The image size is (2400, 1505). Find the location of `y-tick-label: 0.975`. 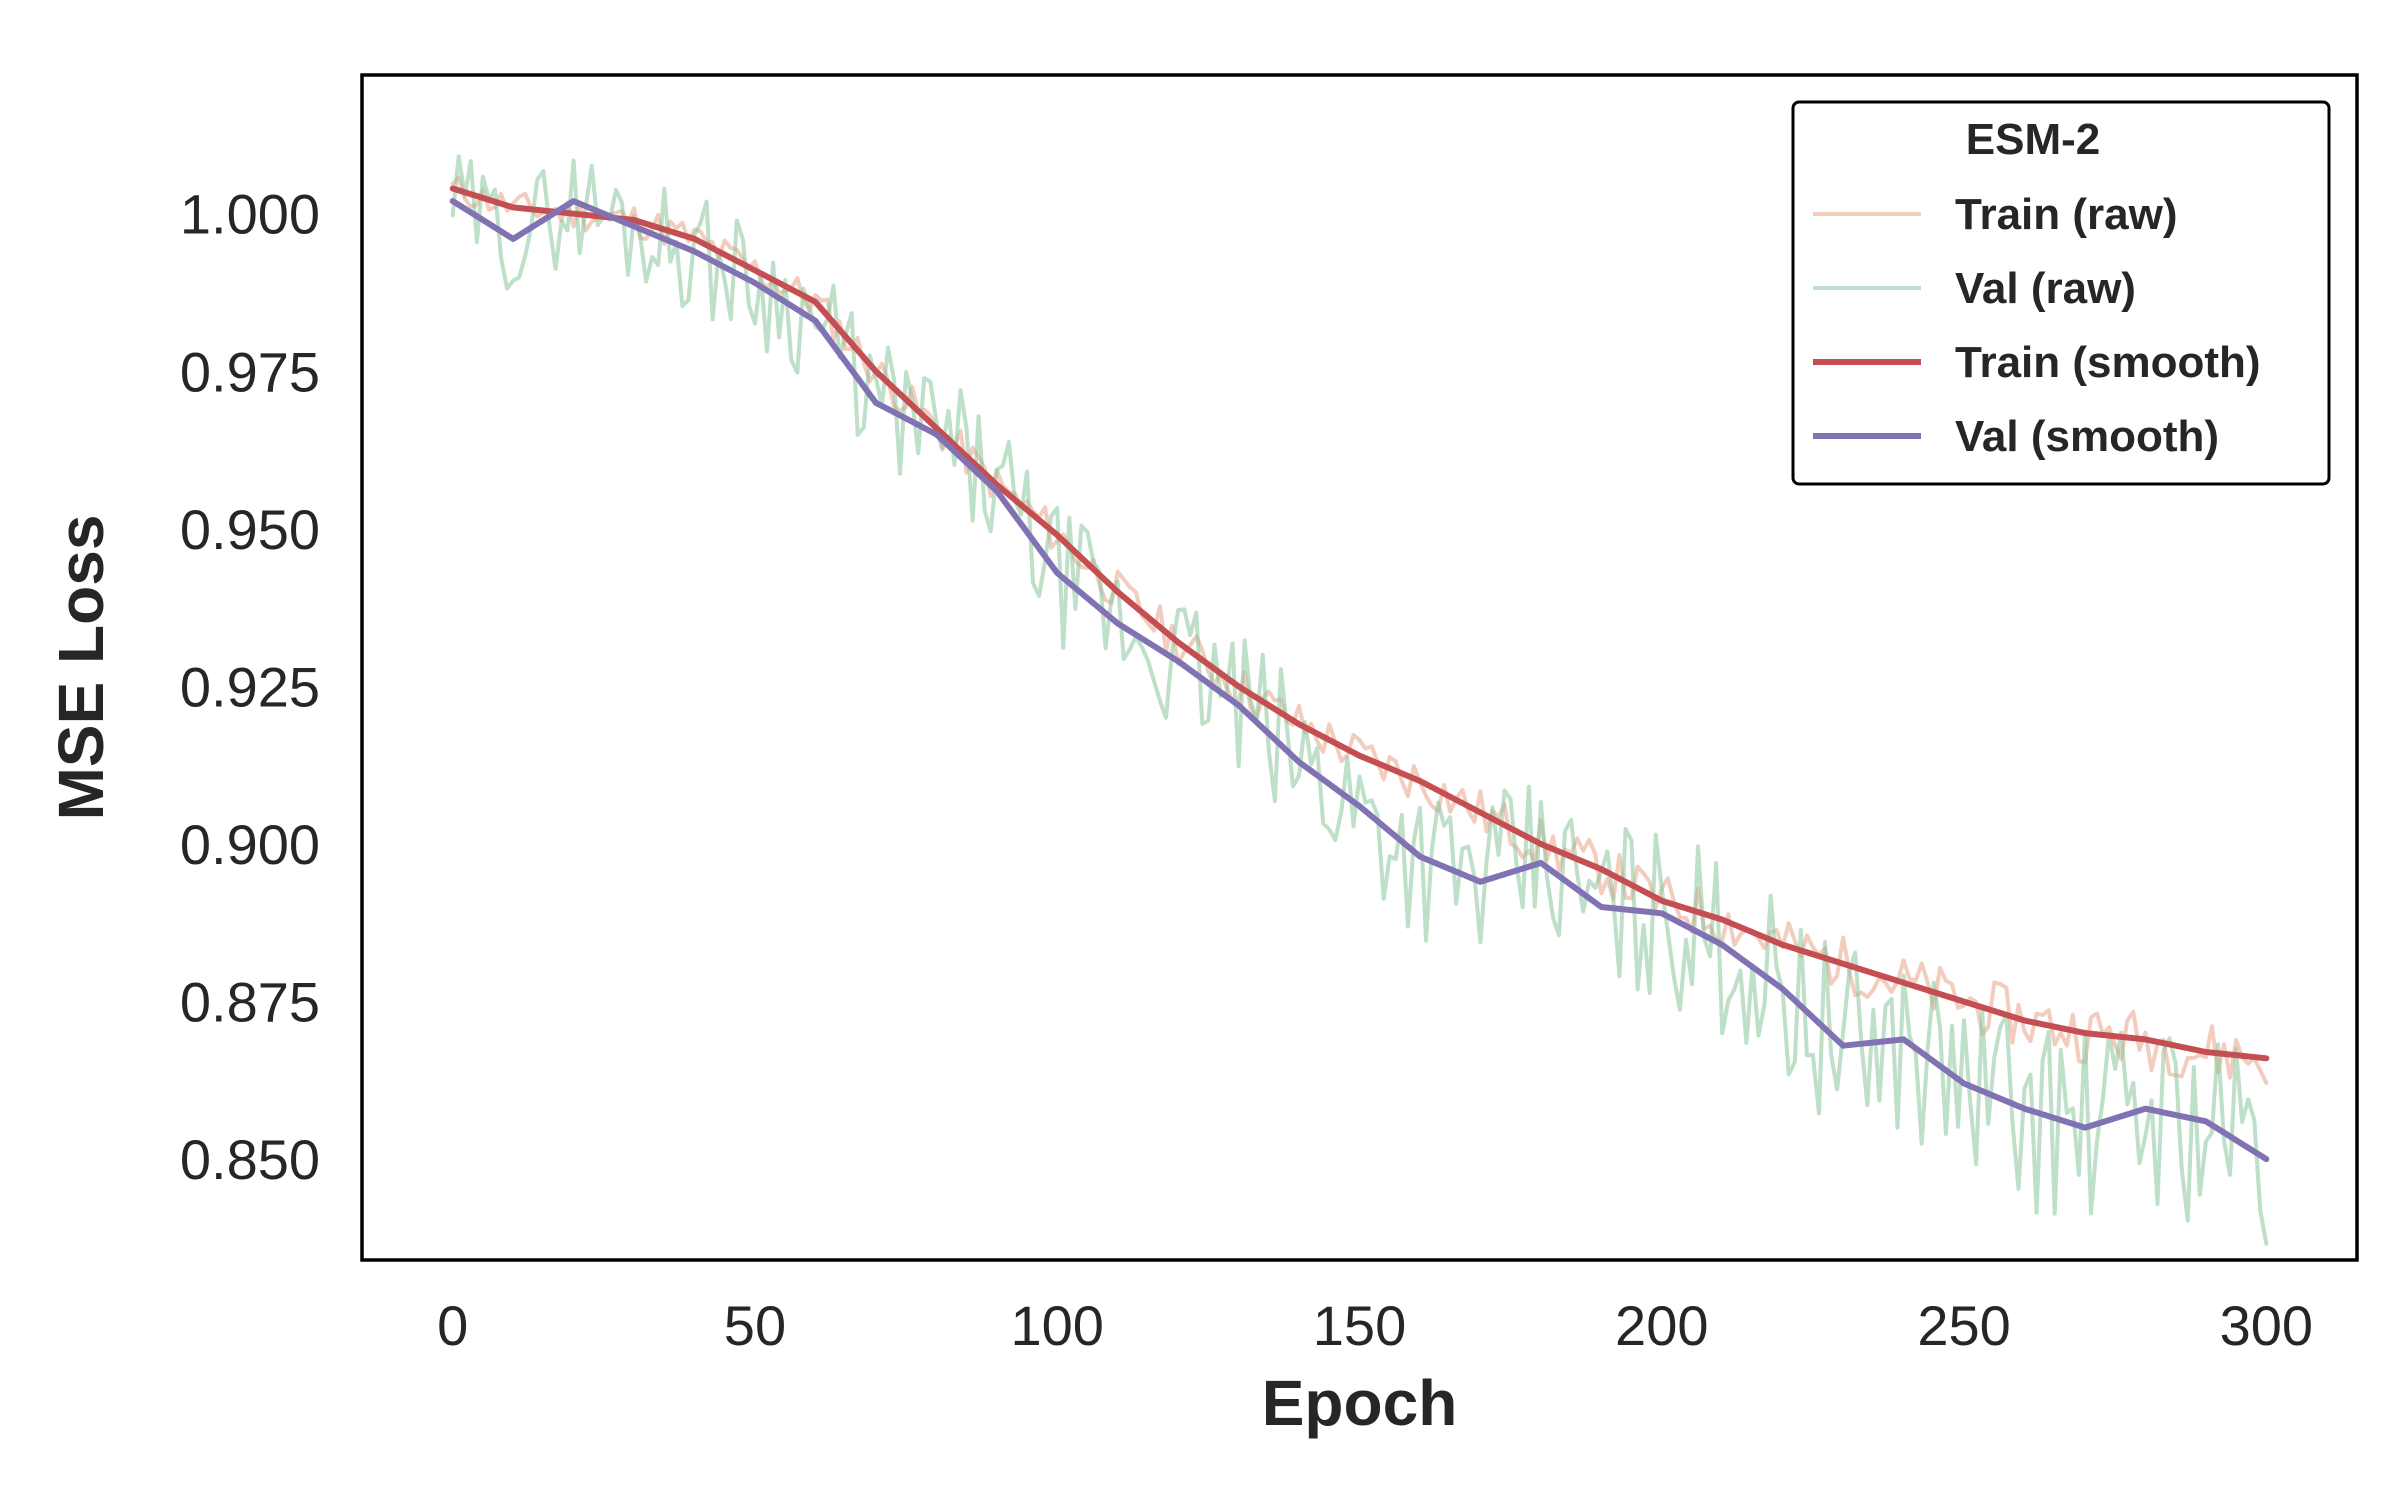

y-tick-label: 0.975 is located at coordinates (250, 371).